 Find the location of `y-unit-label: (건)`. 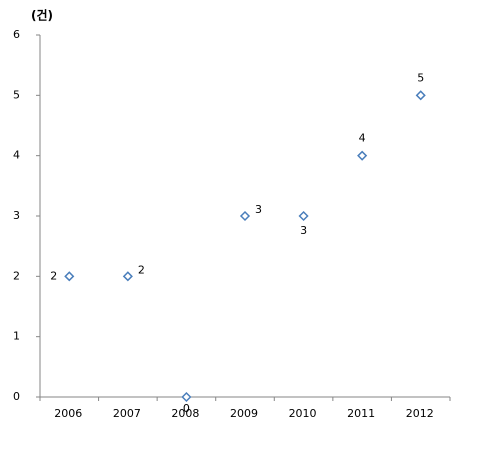

y-unit-label: (건) is located at coordinates (42, 15).